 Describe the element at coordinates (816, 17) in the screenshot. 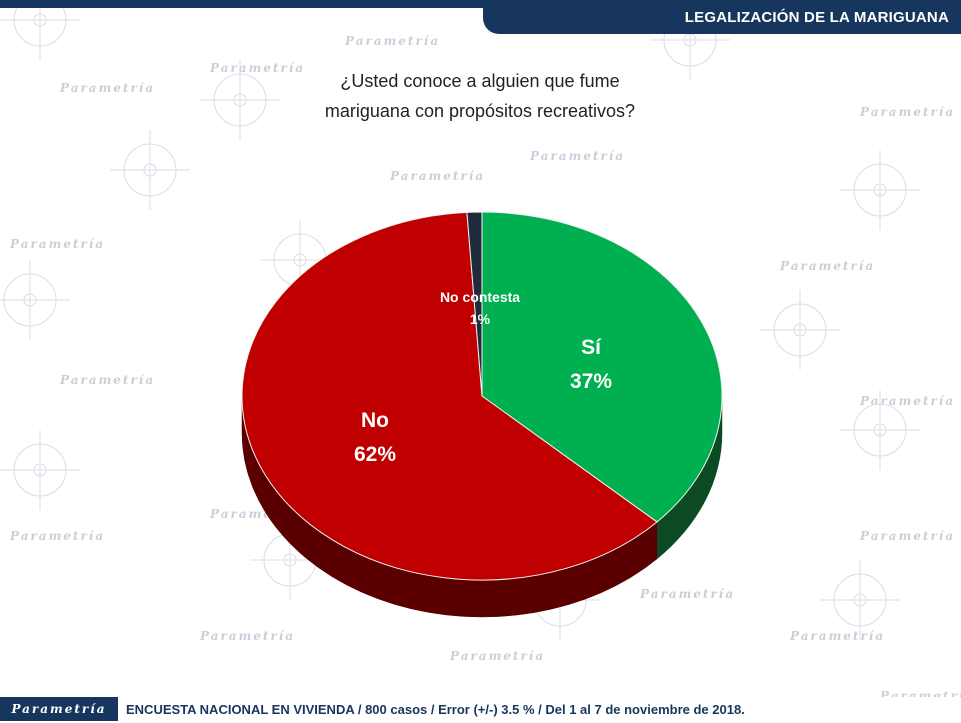

I see `header-title: LEGALIZACIÓN DE LA MARIGUANA` at that location.